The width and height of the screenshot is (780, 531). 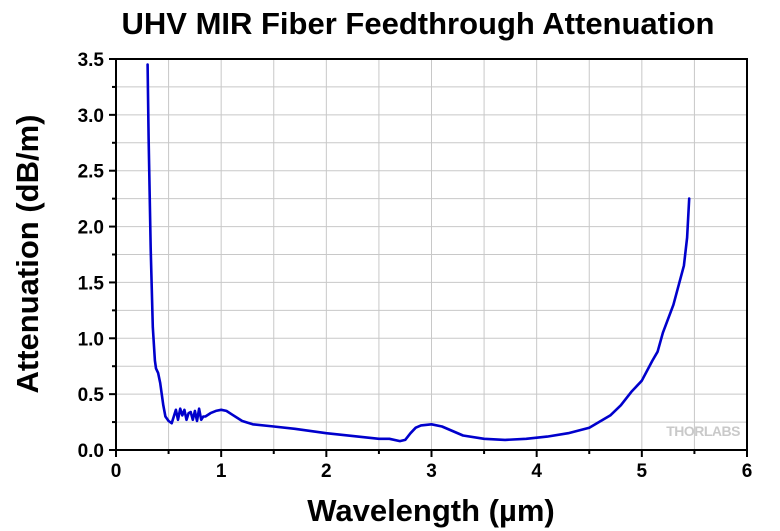 I want to click on y-tick-label: 0.5, so click(x=91, y=395).